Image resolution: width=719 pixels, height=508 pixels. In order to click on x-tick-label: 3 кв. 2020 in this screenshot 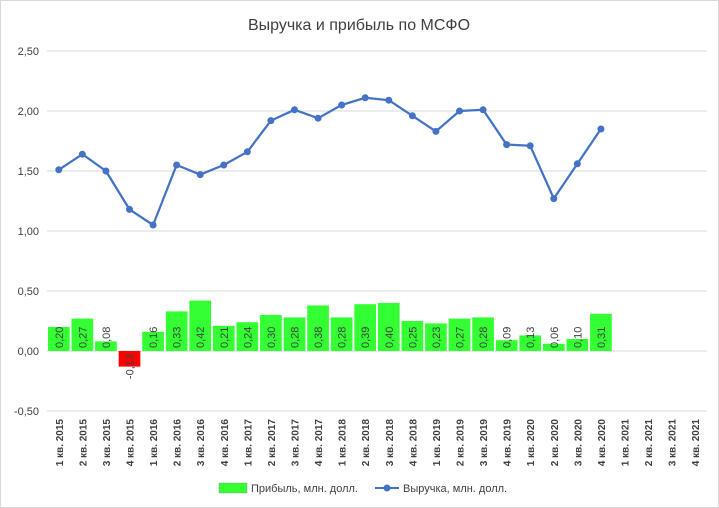, I will do `click(578, 443)`.